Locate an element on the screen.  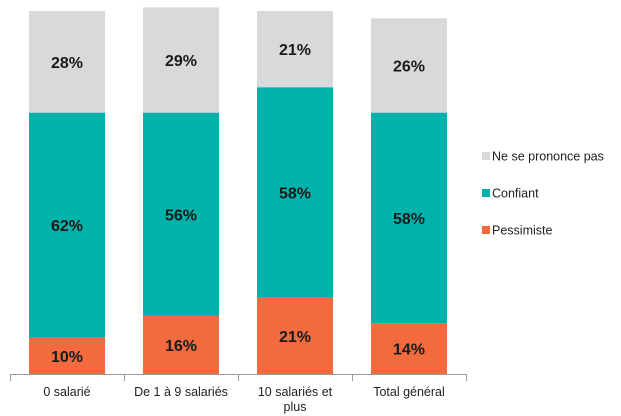
data-label-ne-se-prononce-pas-3: 21% is located at coordinates (295, 50).